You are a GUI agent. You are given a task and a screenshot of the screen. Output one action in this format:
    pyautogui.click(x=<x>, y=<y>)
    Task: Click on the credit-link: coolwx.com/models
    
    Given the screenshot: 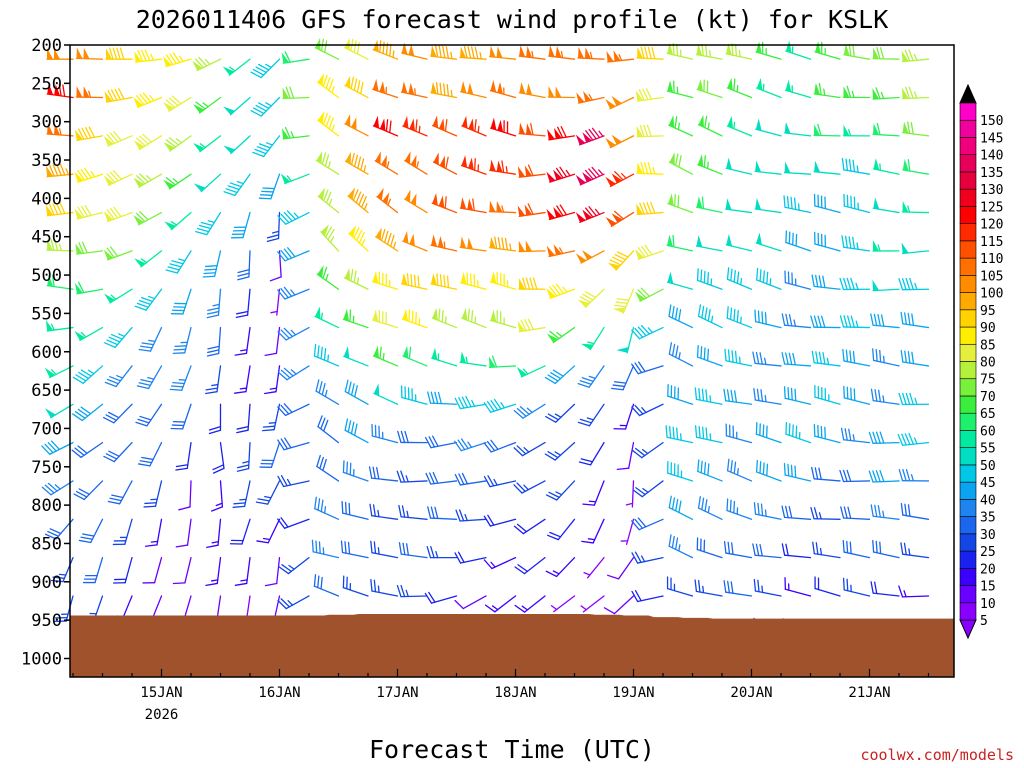 What is the action you would take?
    pyautogui.click(x=937, y=755)
    